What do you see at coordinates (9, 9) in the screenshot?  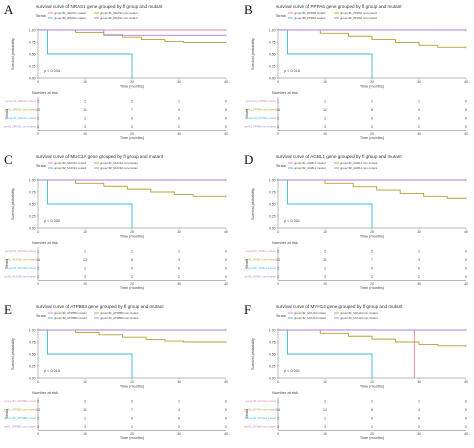 I see `panel-letter: A` at bounding box center [9, 9].